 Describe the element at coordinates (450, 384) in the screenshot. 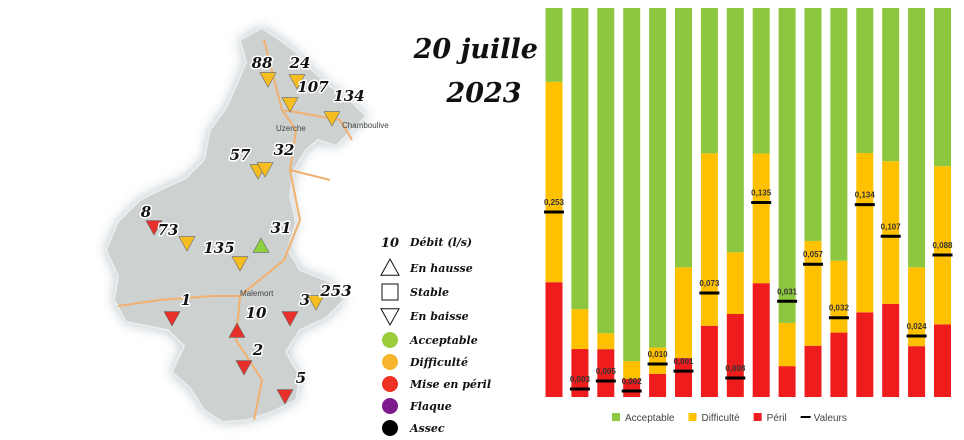

I see `legend-label: Mise en péril` at that location.